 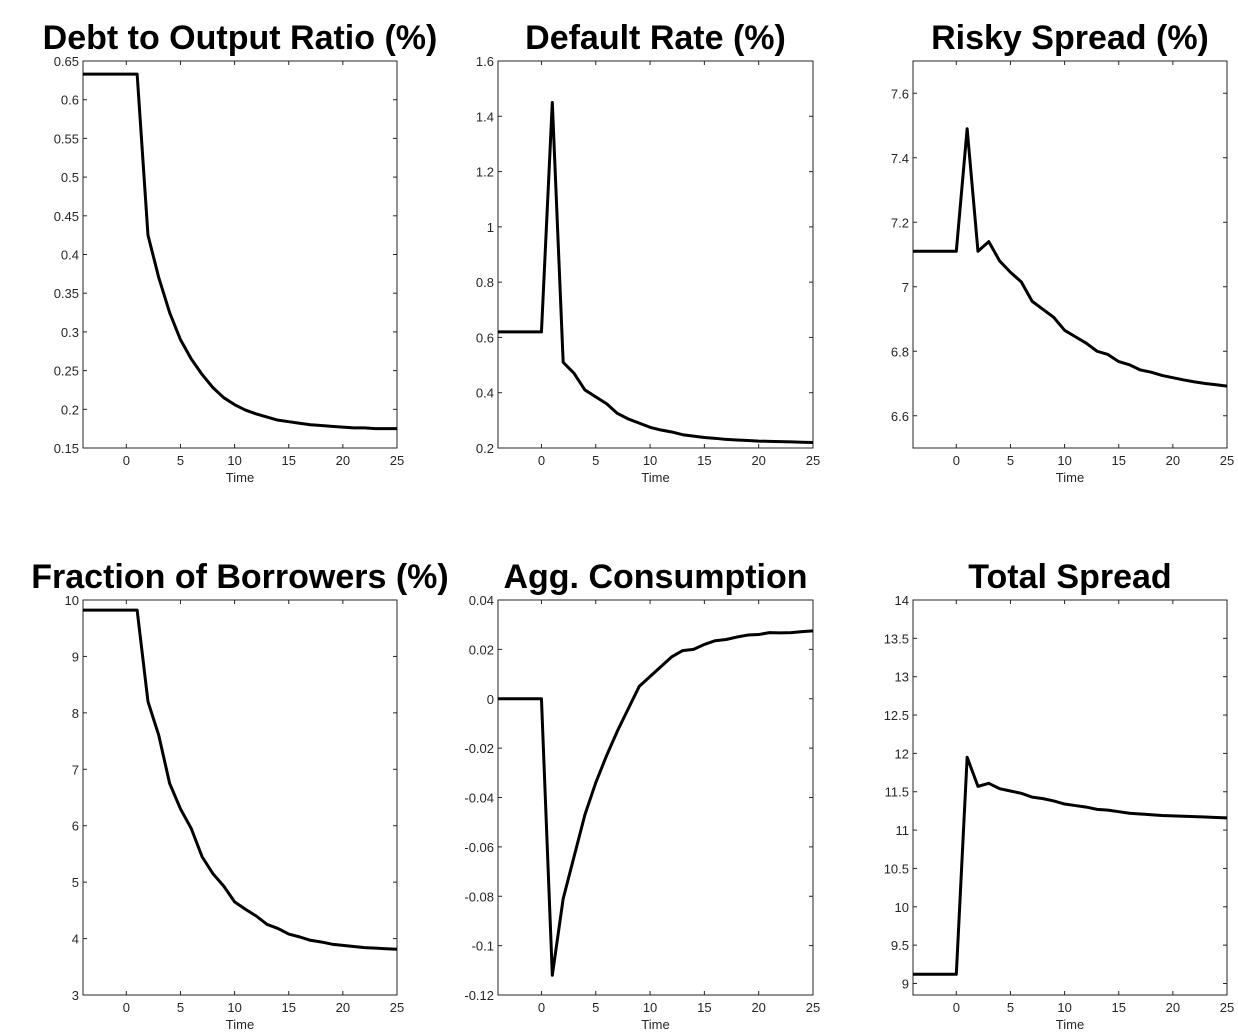 What do you see at coordinates (479, 847) in the screenshot?
I see `y-tick-label: -0.06` at bounding box center [479, 847].